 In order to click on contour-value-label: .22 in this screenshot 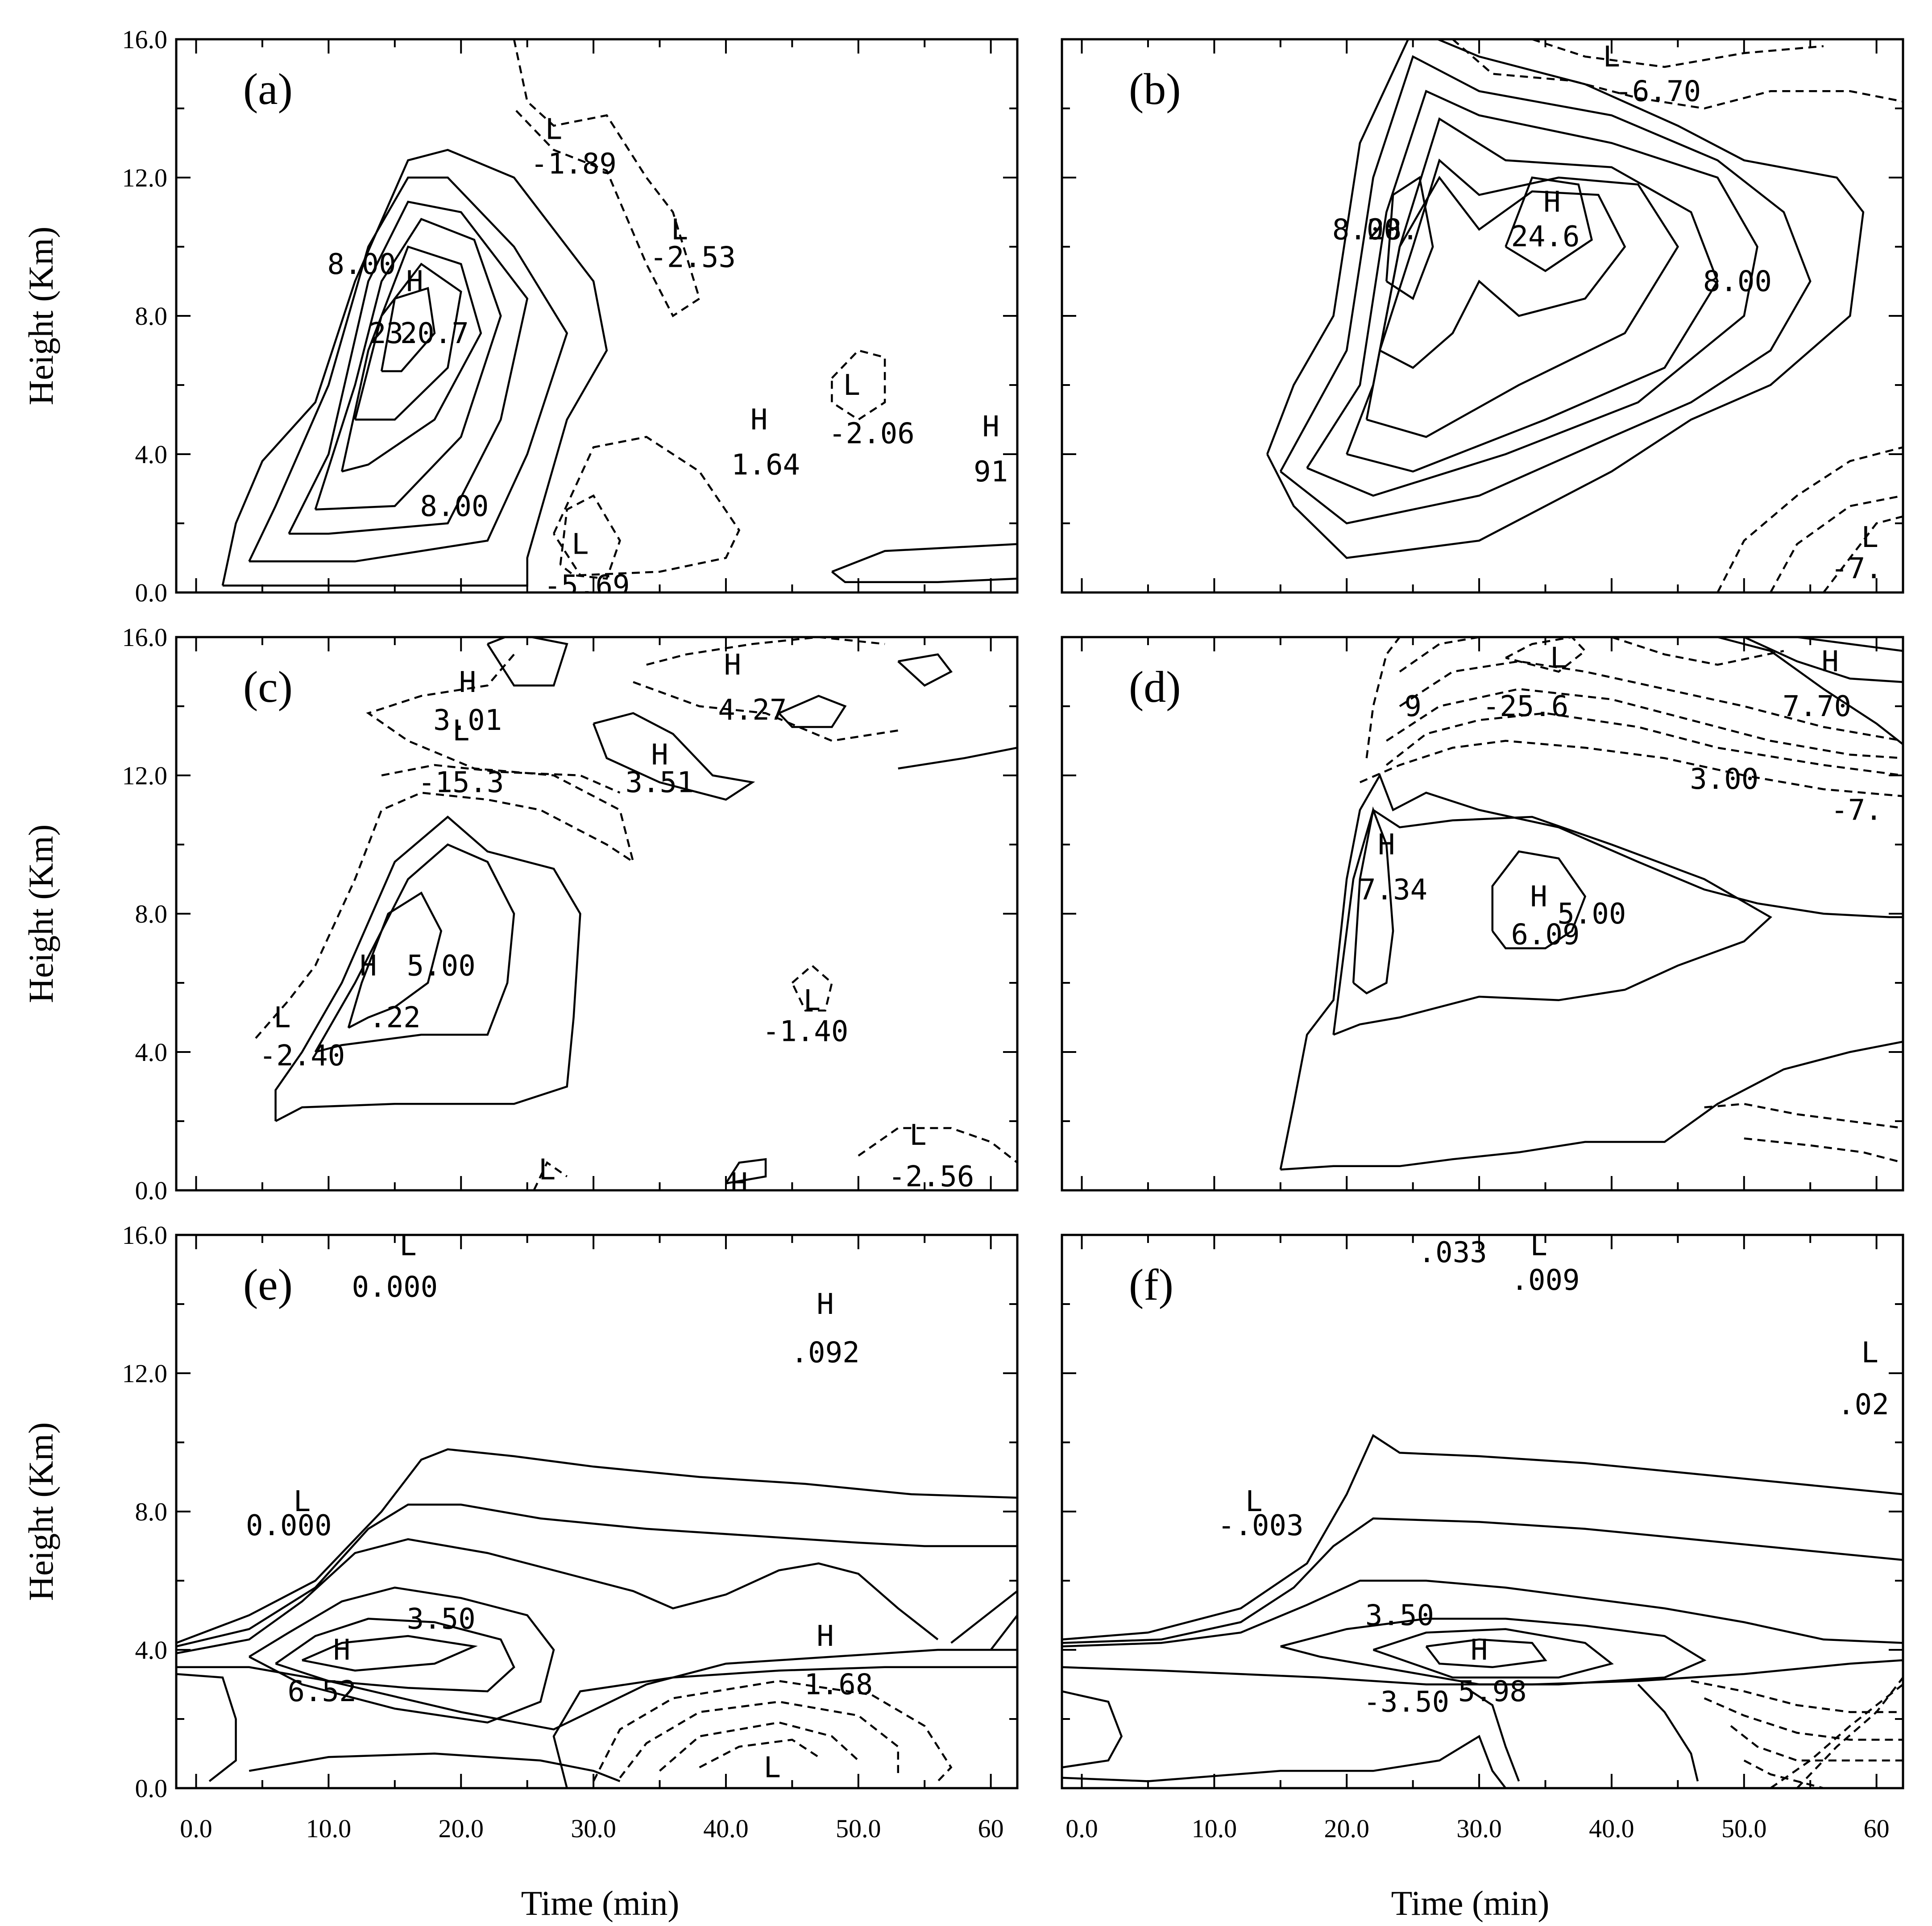, I will do `click(395, 1018)`.